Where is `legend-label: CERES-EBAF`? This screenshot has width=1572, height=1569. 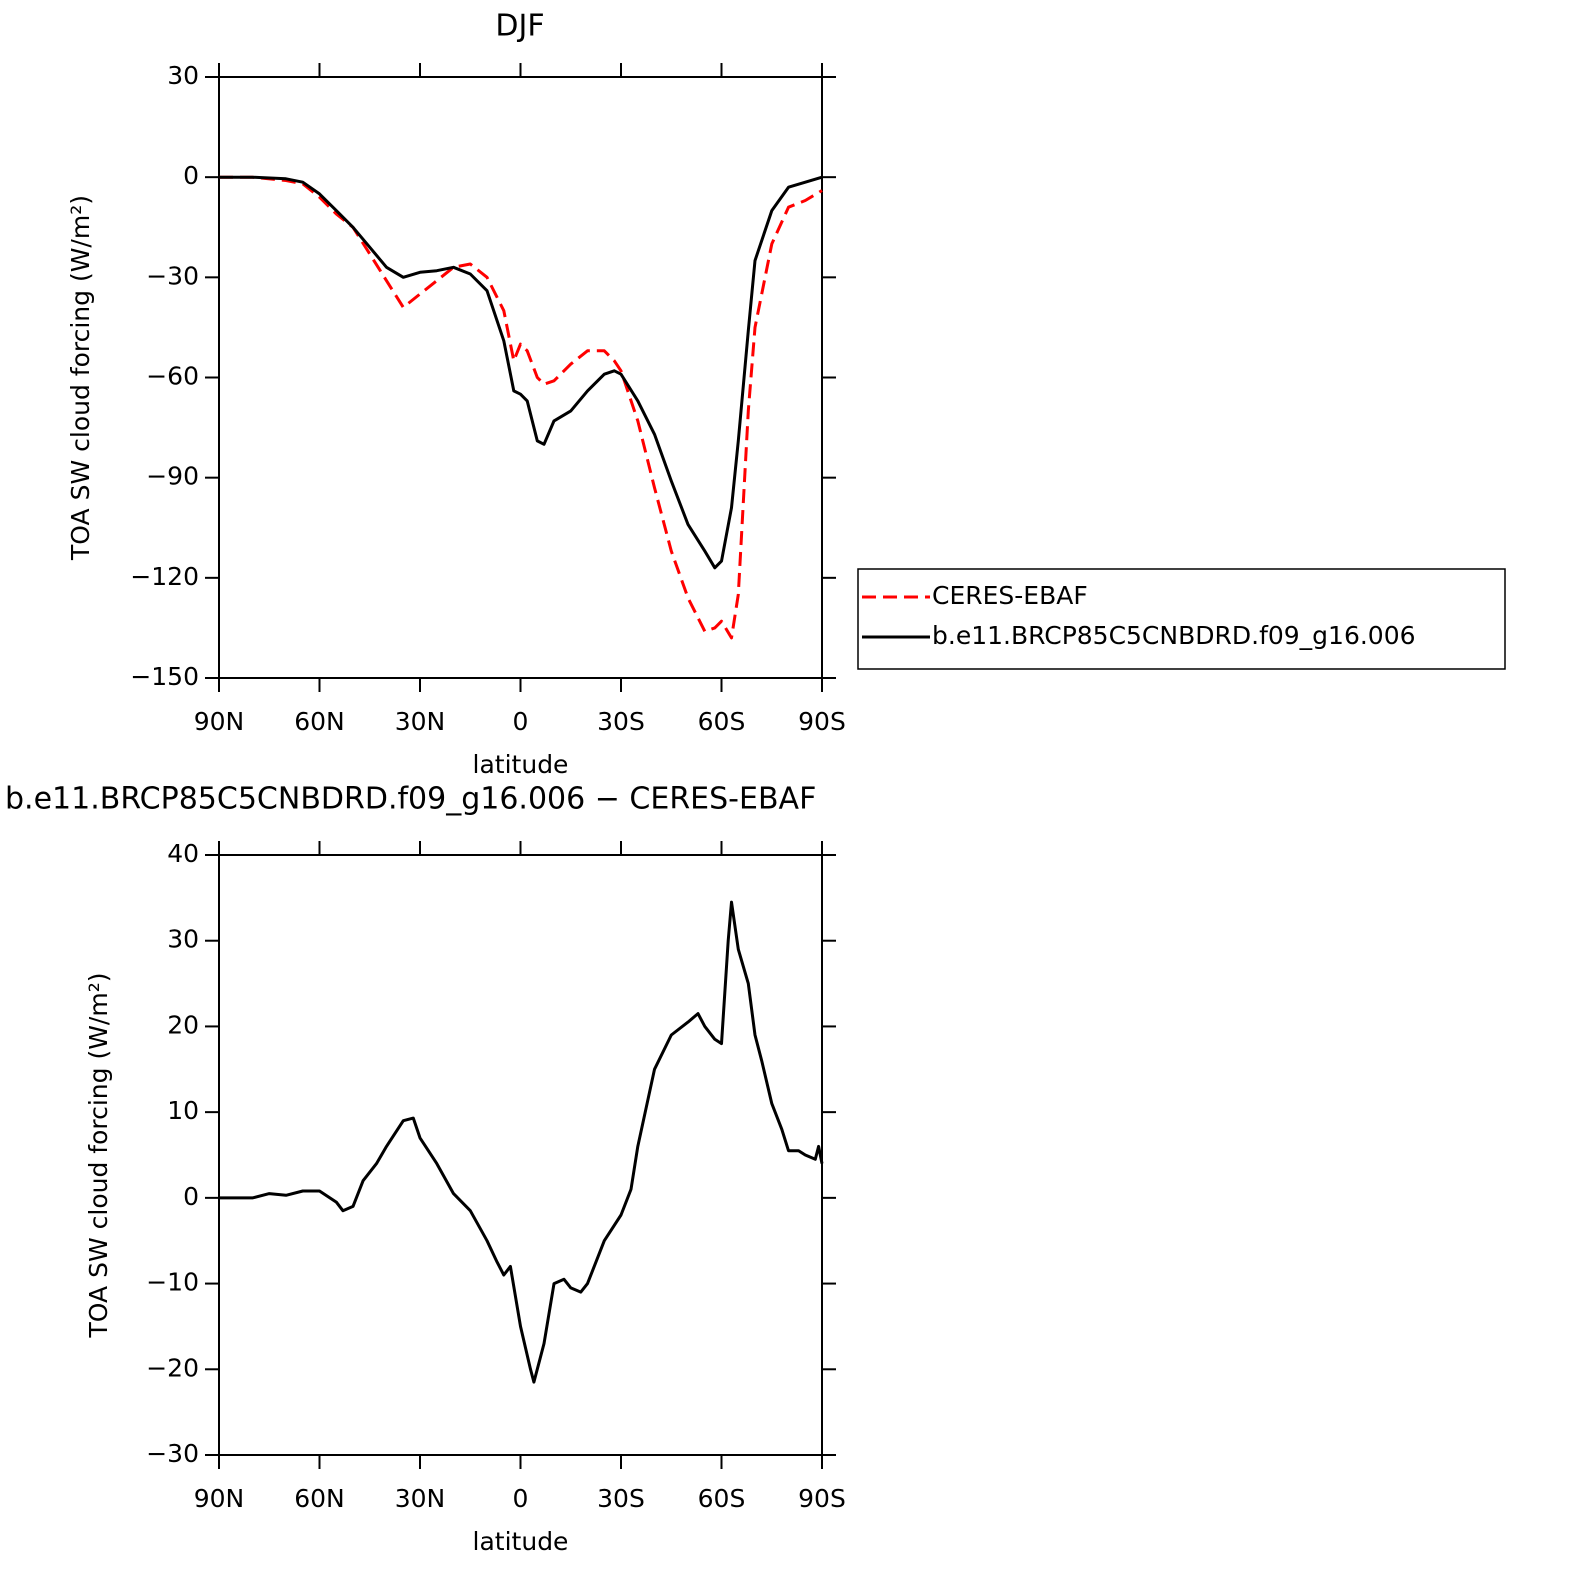
legend-label: CERES-EBAF is located at coordinates (1010, 595).